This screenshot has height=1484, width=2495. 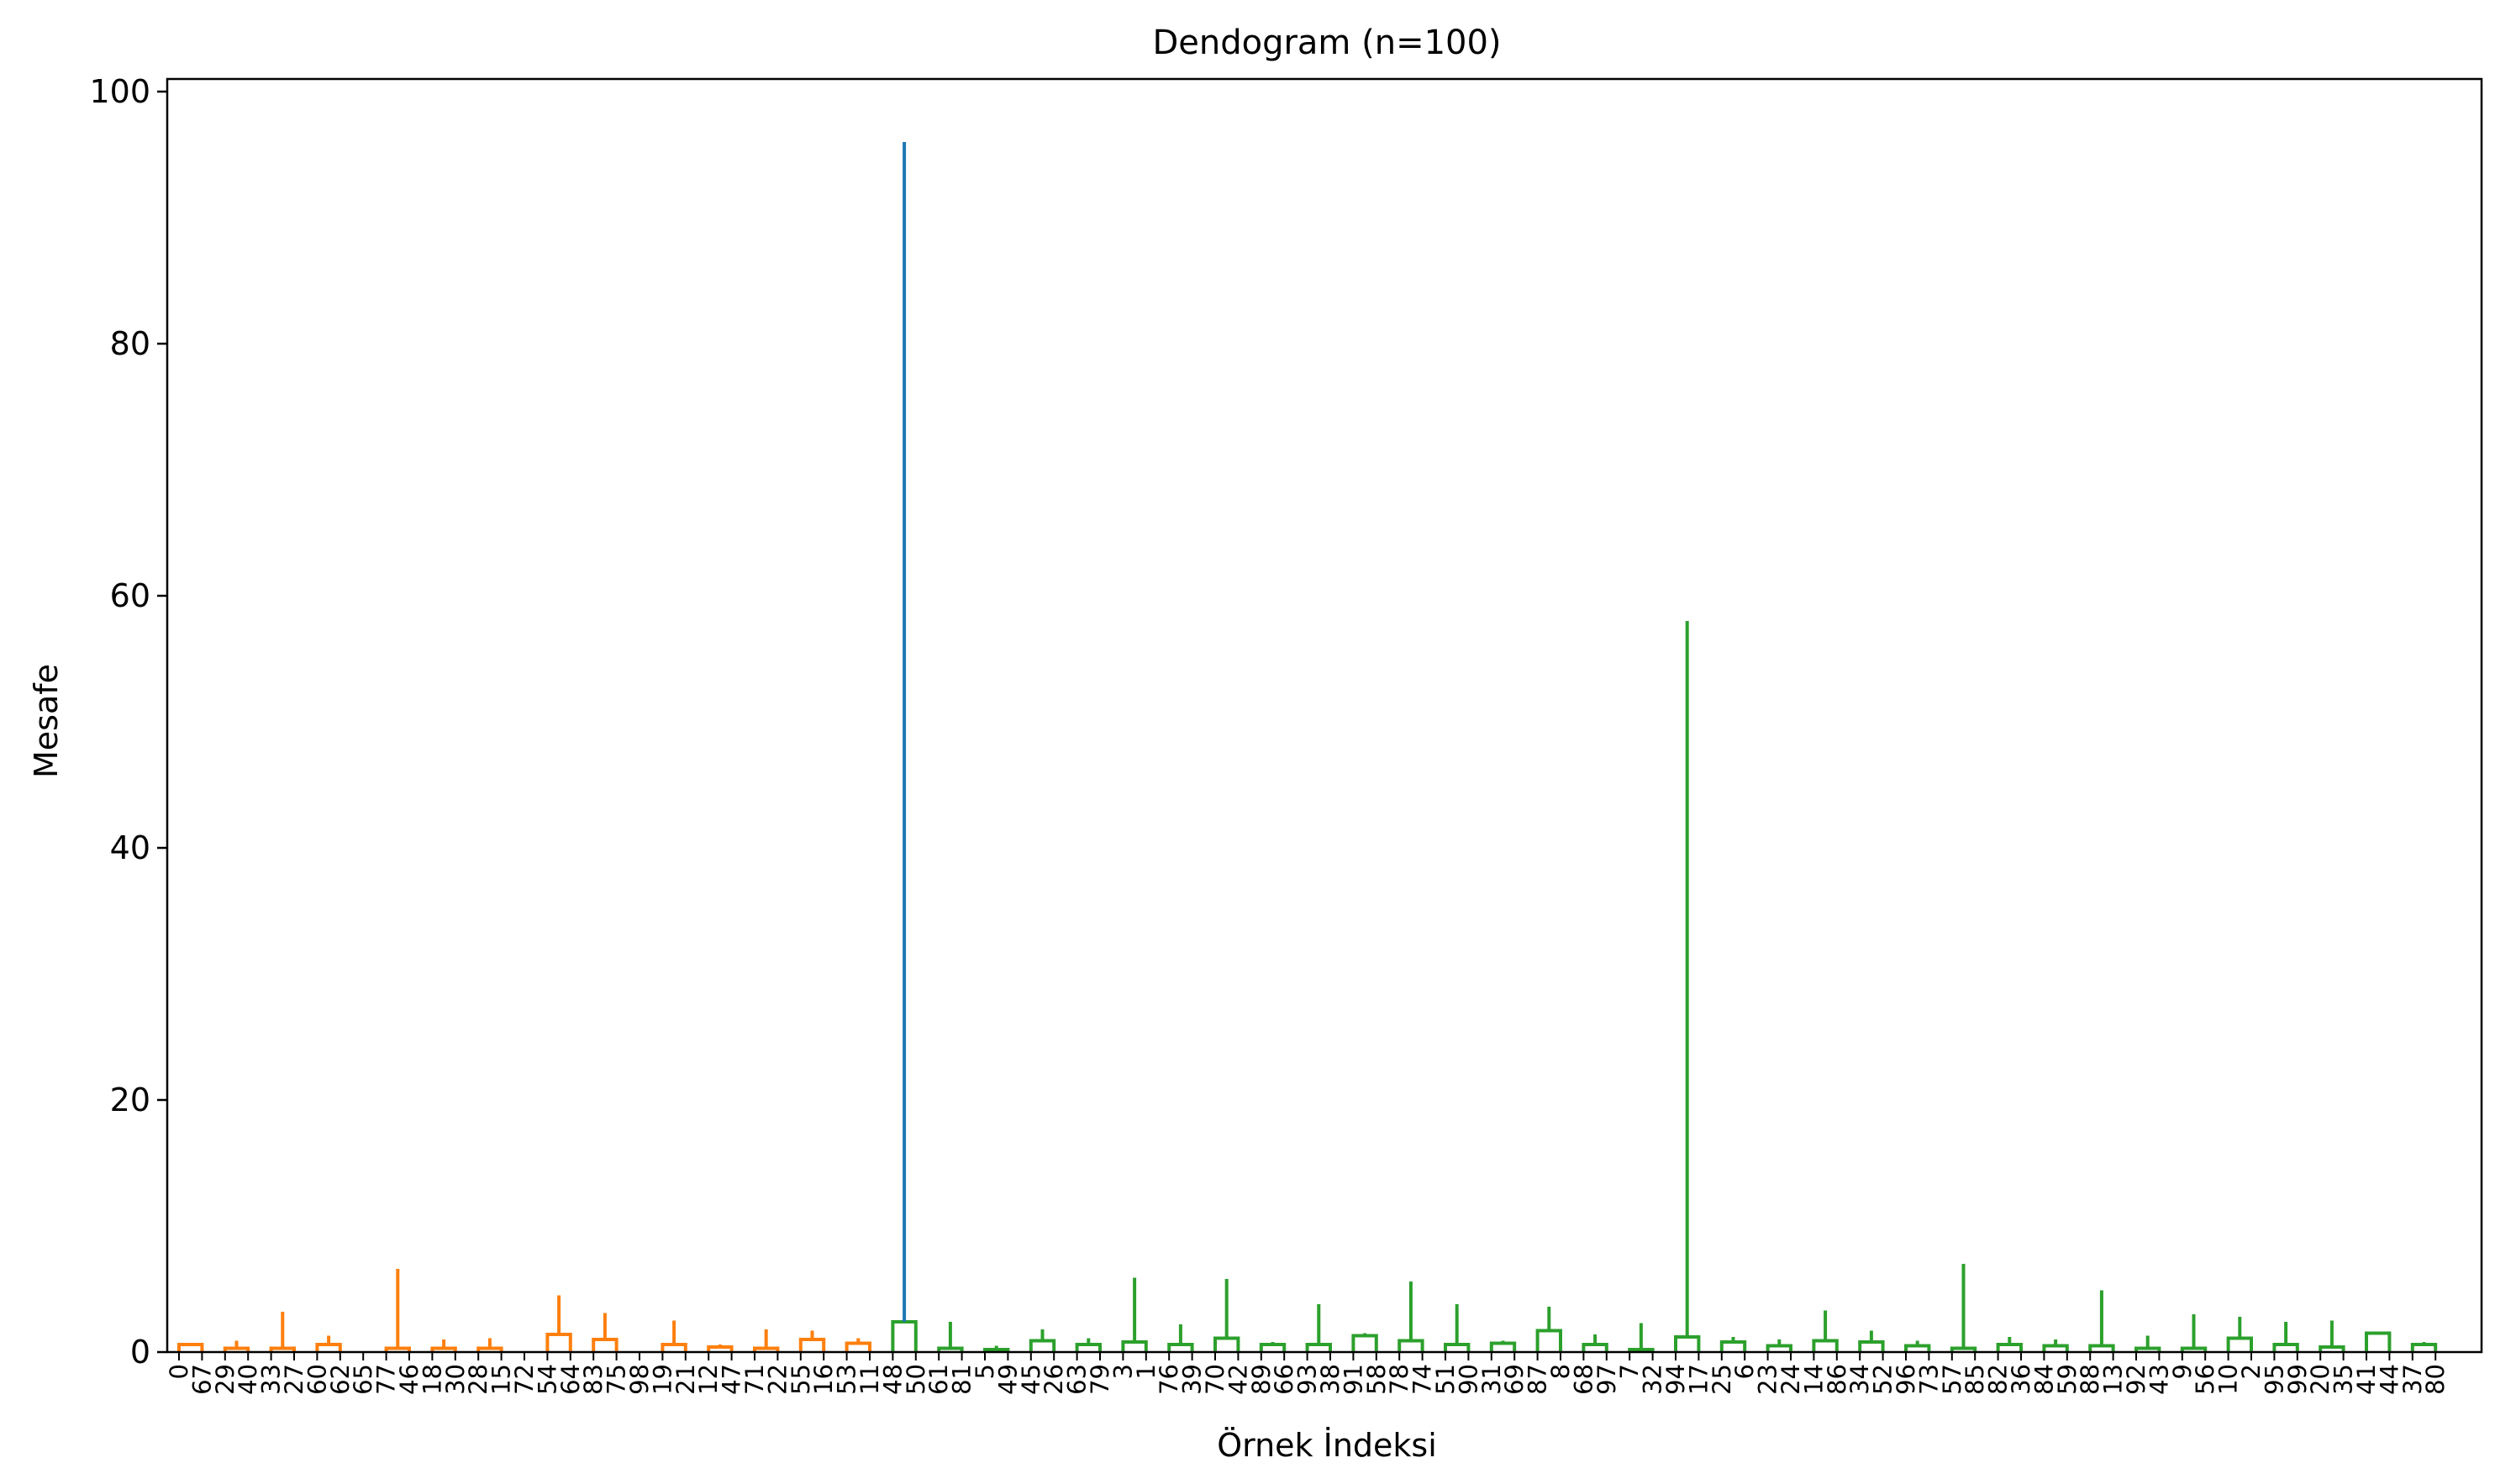 I want to click on leaf-label: 89, so click(x=1261, y=1380).